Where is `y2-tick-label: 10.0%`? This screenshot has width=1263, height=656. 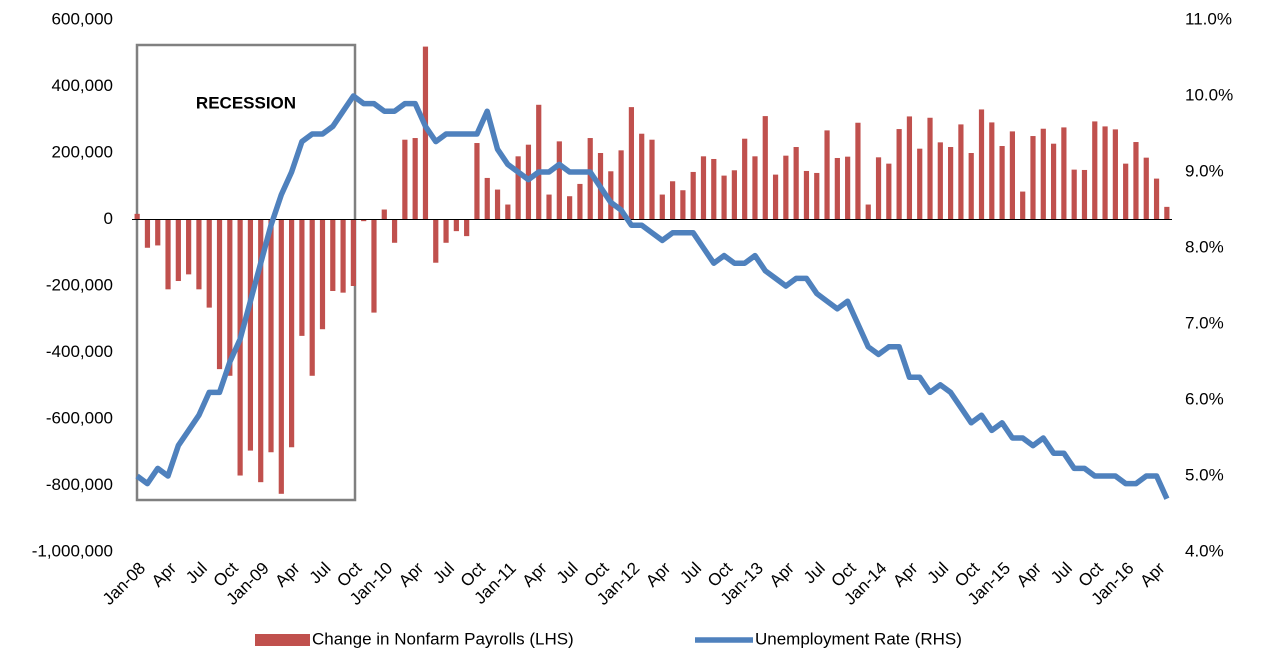 y2-tick-label: 10.0% is located at coordinates (1209, 94).